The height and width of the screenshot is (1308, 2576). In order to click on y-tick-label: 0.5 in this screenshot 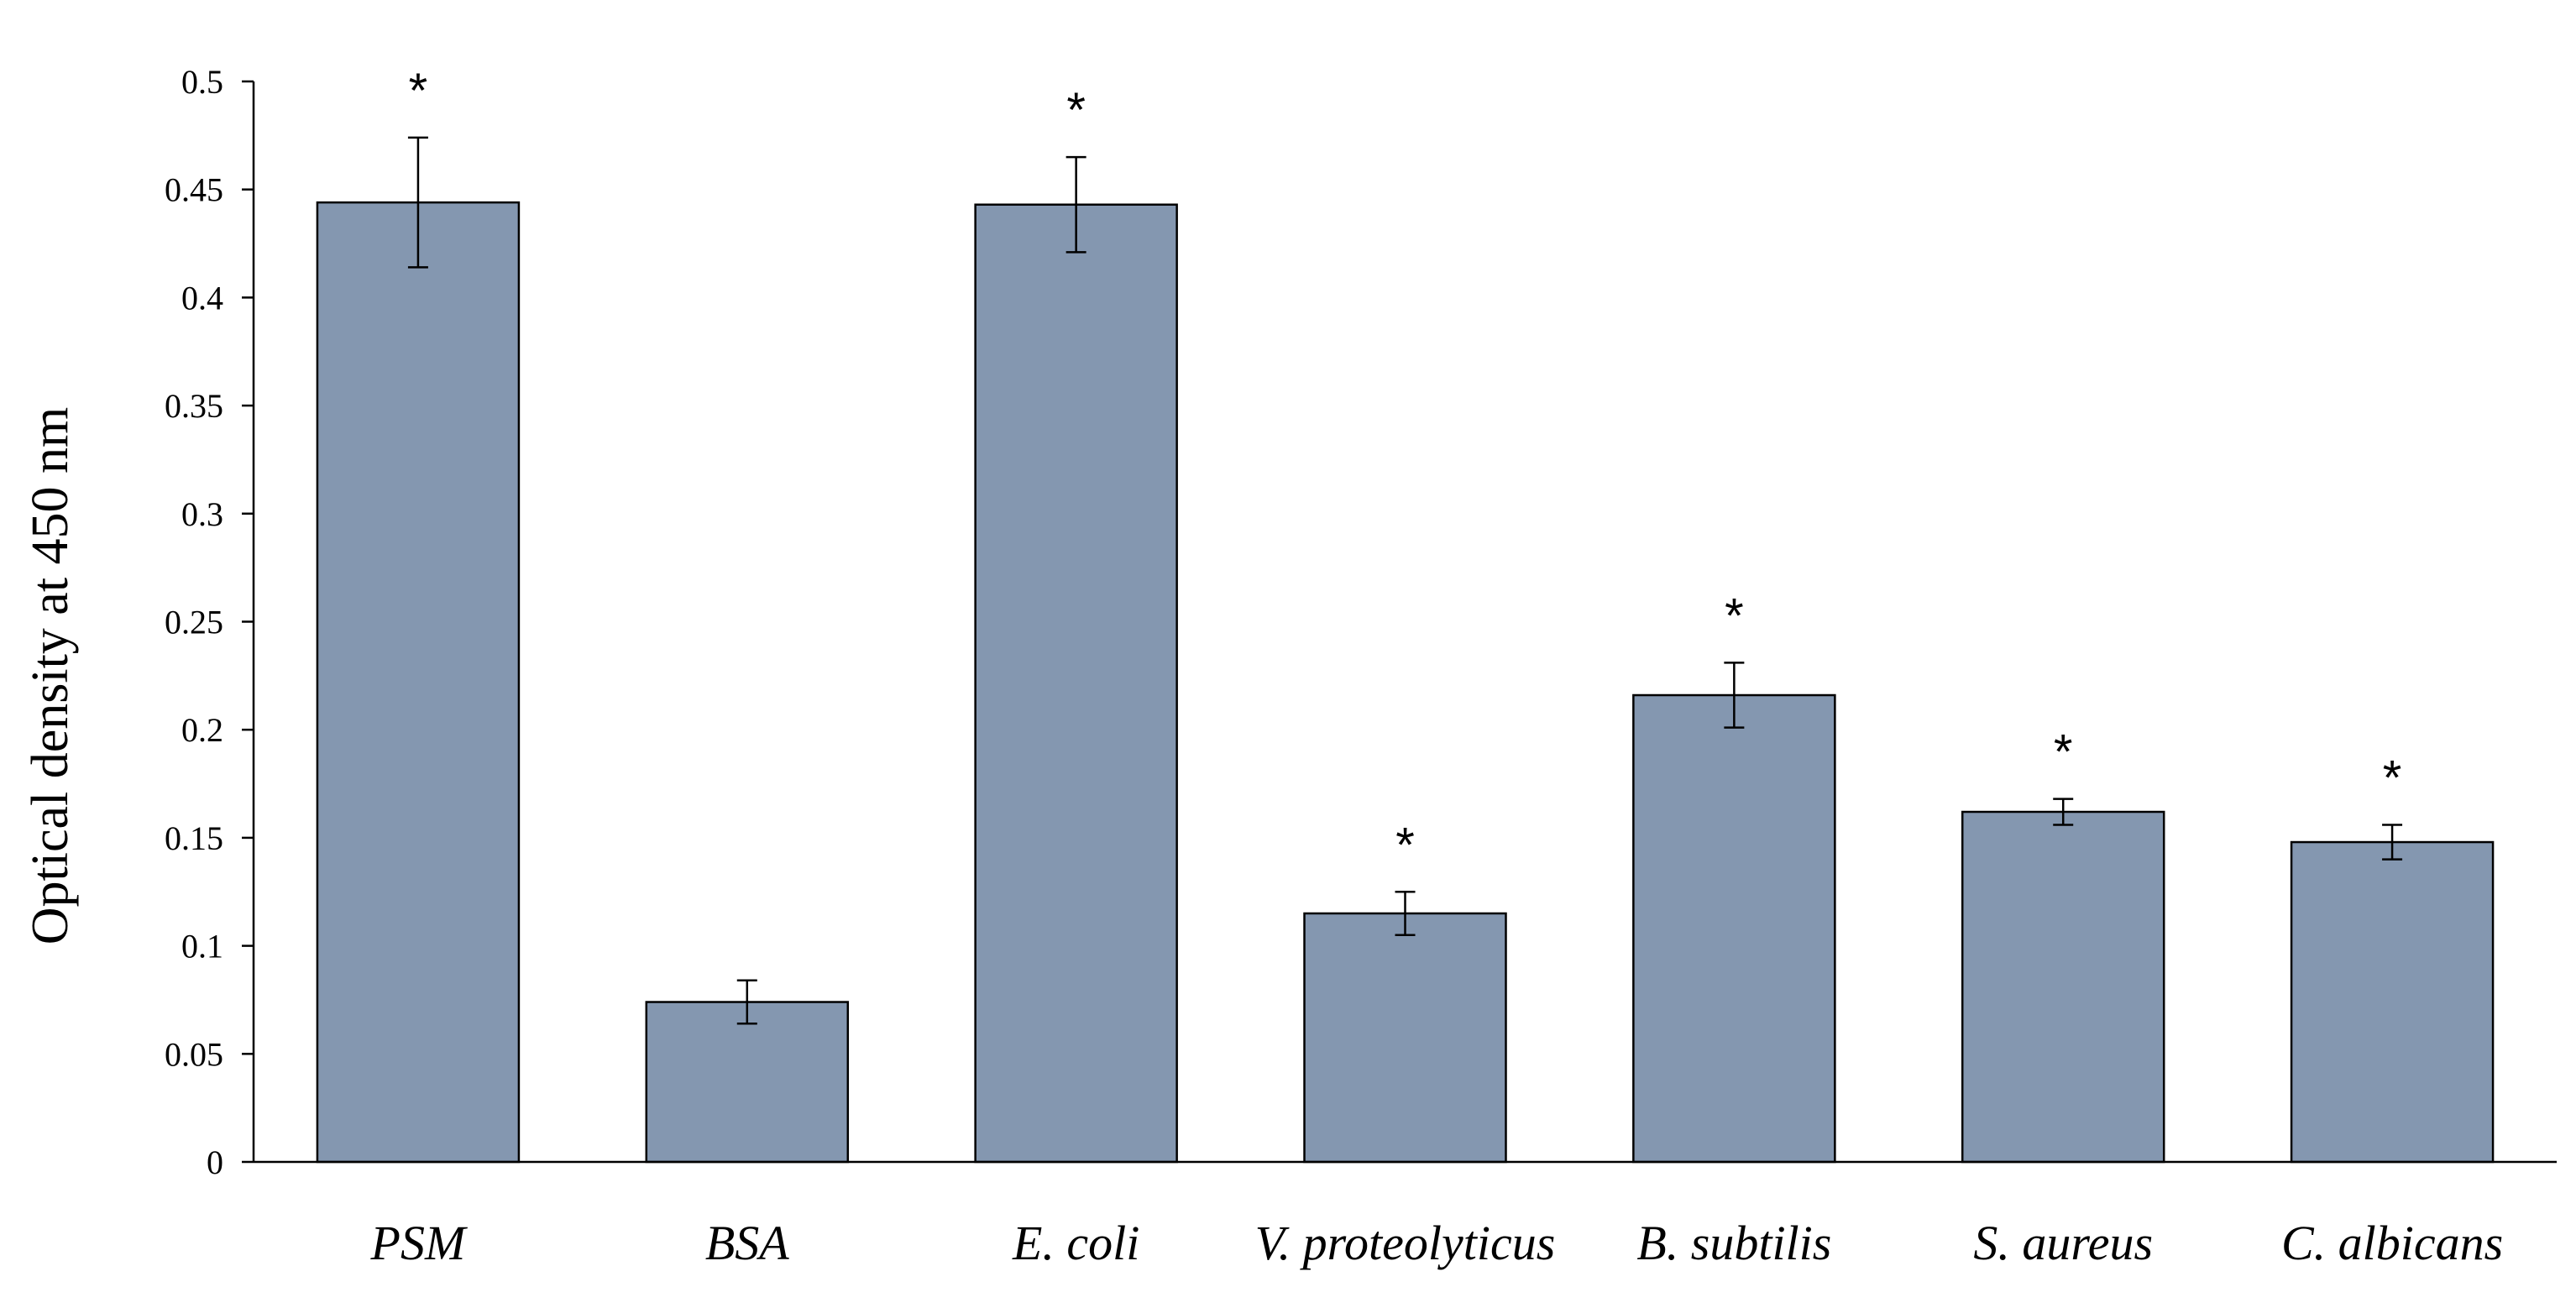, I will do `click(202, 82)`.